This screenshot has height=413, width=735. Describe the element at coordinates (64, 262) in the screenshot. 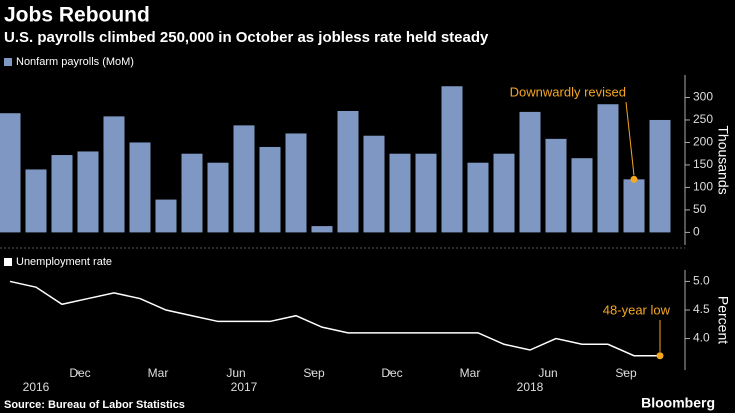

I see `legend-label: Unemployment rate` at that location.